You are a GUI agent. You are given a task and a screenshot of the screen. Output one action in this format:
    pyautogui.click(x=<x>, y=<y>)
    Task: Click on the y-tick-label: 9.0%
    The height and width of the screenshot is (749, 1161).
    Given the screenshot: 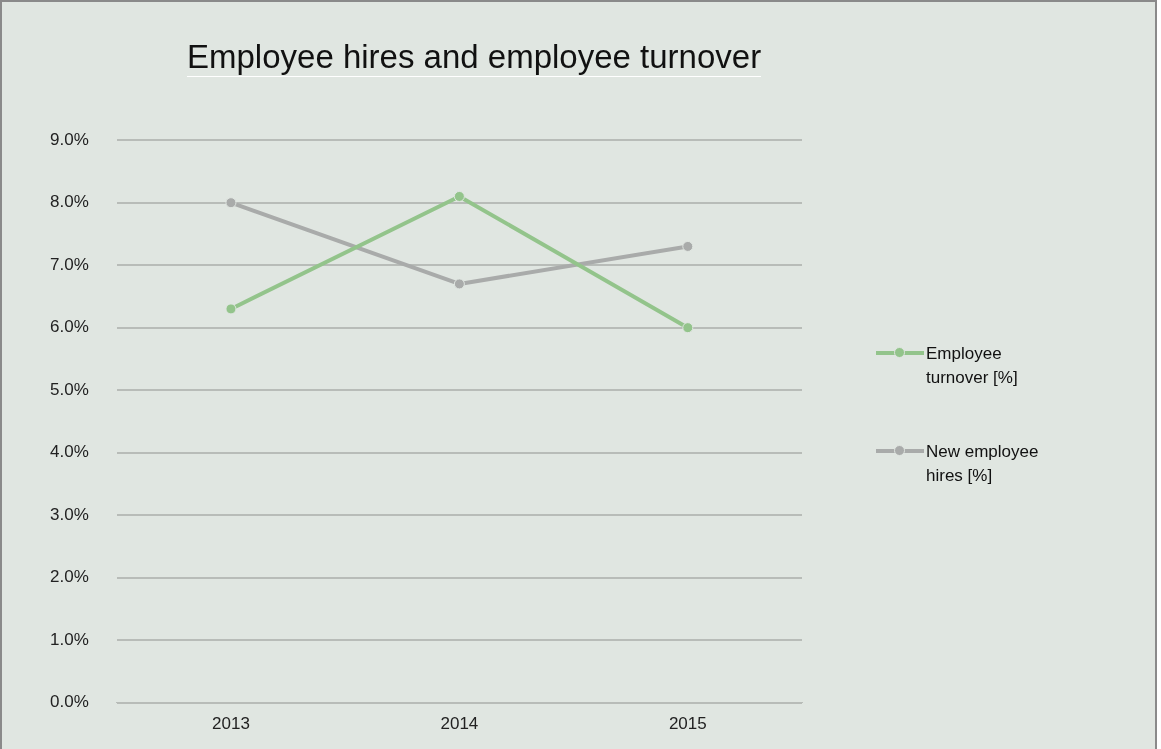 What is the action you would take?
    pyautogui.click(x=69, y=139)
    